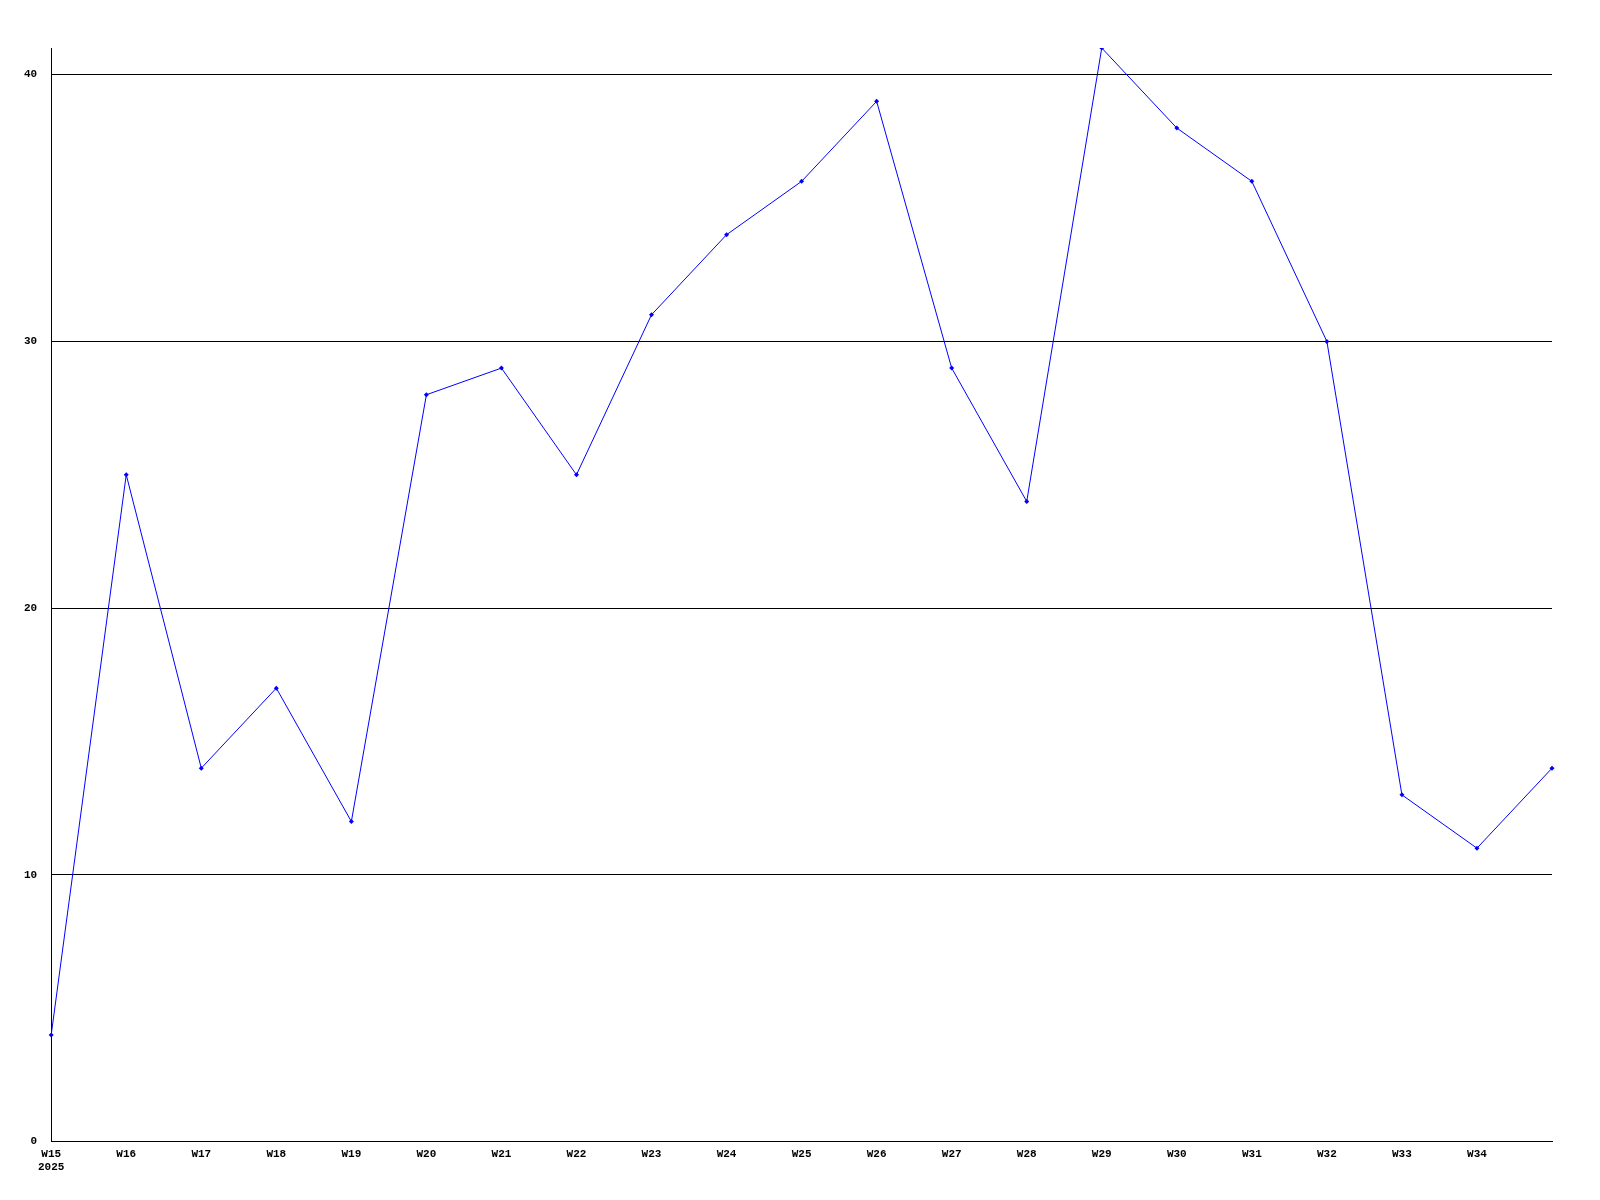 This screenshot has width=1600, height=1200. I want to click on x-tick-label: W18, so click(276, 1153).